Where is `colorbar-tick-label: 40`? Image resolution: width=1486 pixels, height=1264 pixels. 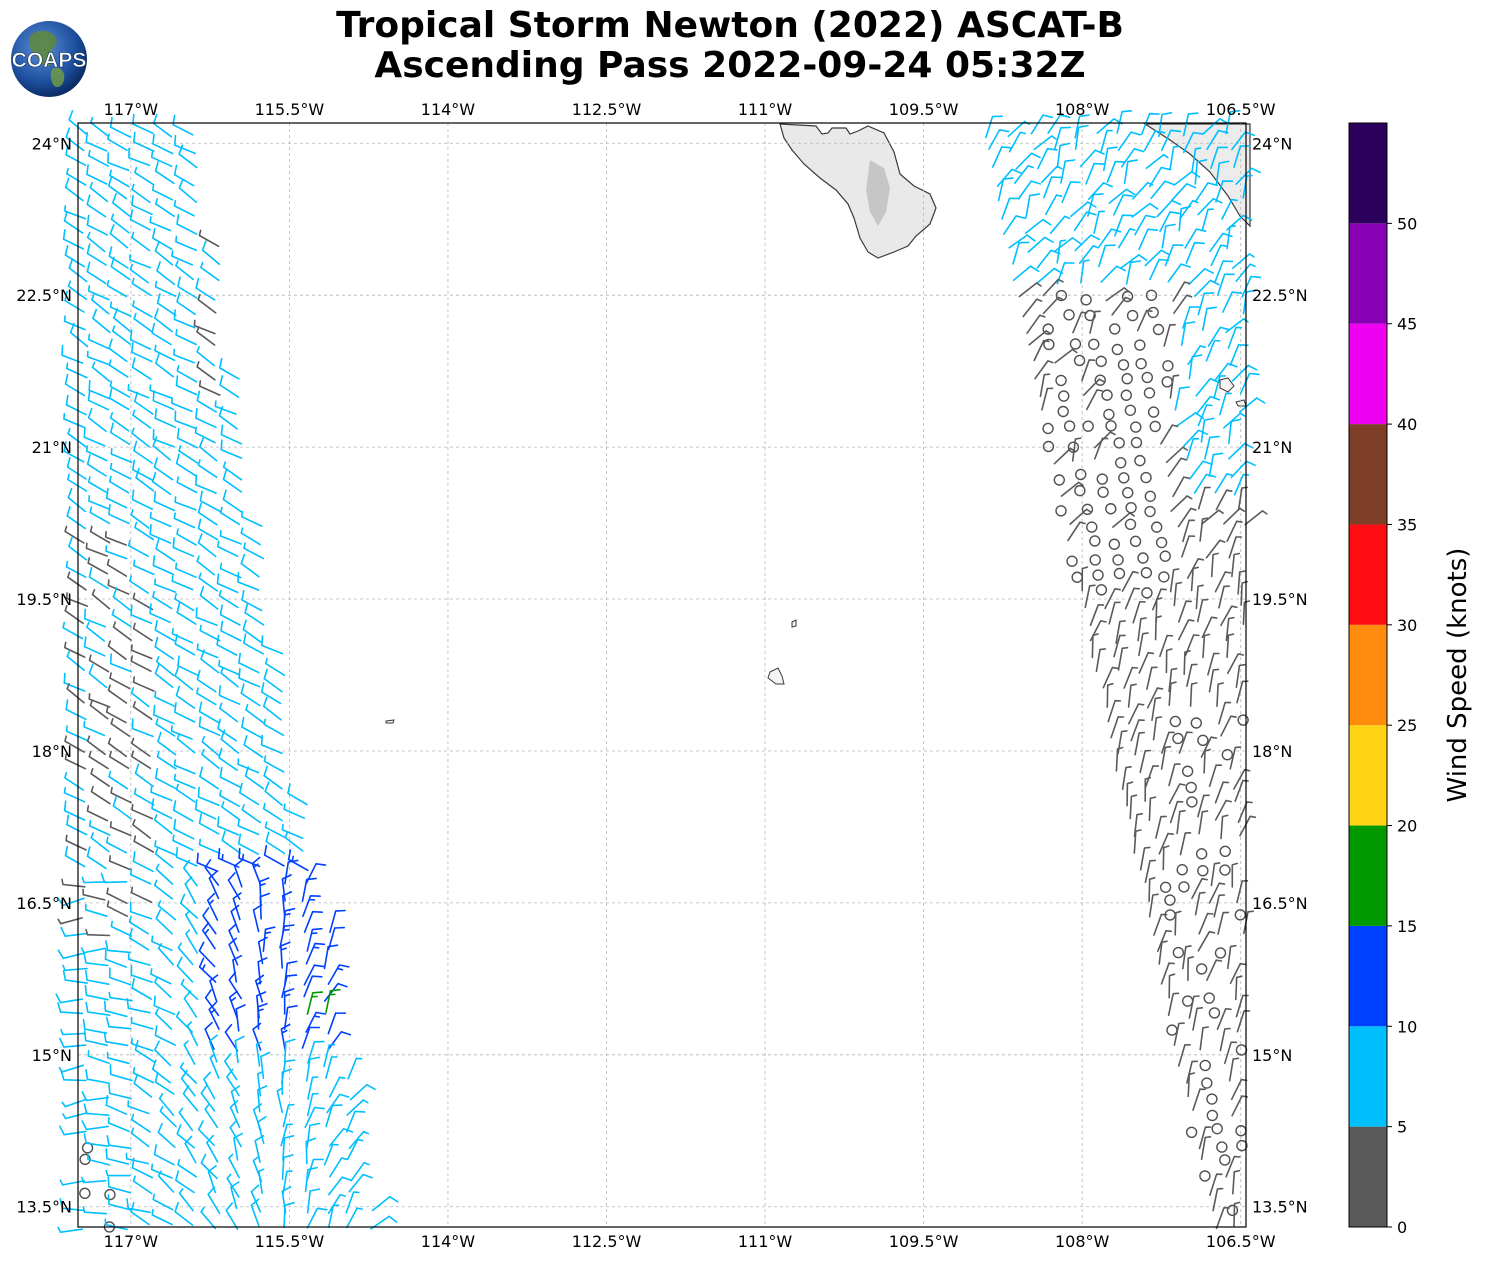 colorbar-tick-label: 40 is located at coordinates (1407, 424).